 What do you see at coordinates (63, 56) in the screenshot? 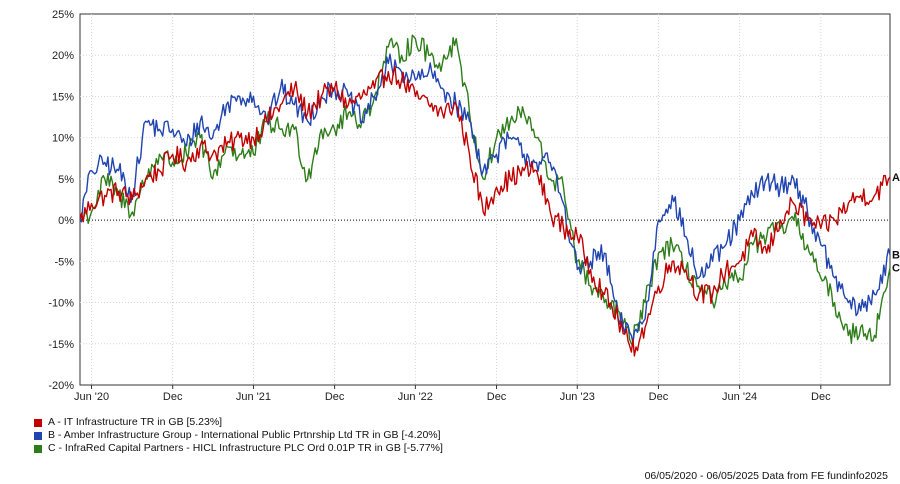
I see `y-tick-label: 20%` at bounding box center [63, 56].